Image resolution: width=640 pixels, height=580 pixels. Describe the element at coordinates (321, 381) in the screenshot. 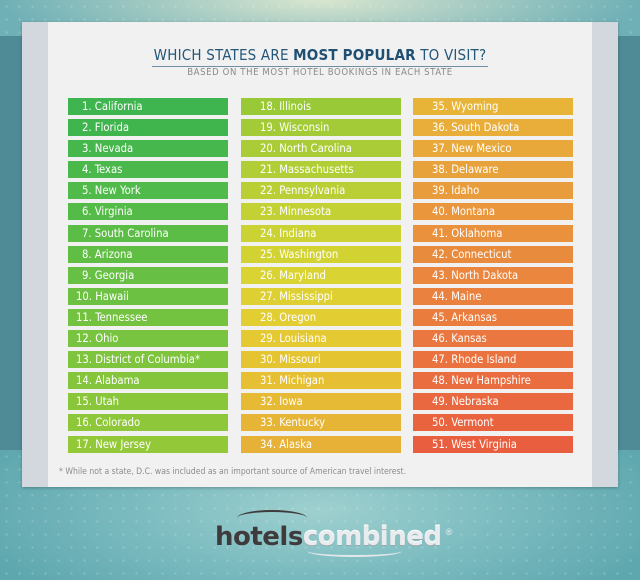

I see `ranking-item: 31. Michigan` at that location.